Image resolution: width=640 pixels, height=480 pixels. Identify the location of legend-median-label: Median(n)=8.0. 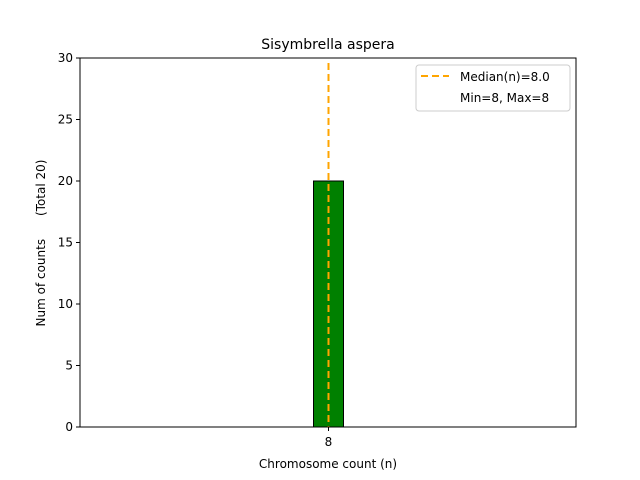
(505, 77).